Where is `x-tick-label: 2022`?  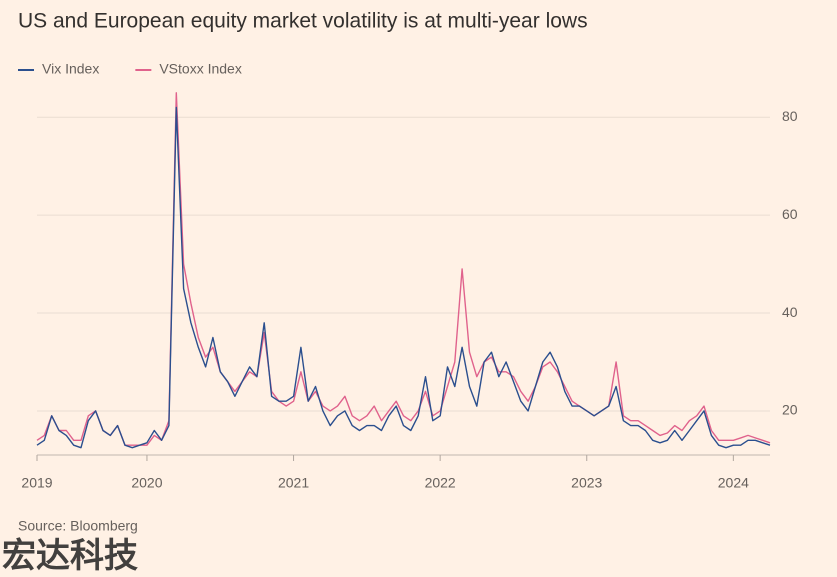
x-tick-label: 2022 is located at coordinates (440, 483).